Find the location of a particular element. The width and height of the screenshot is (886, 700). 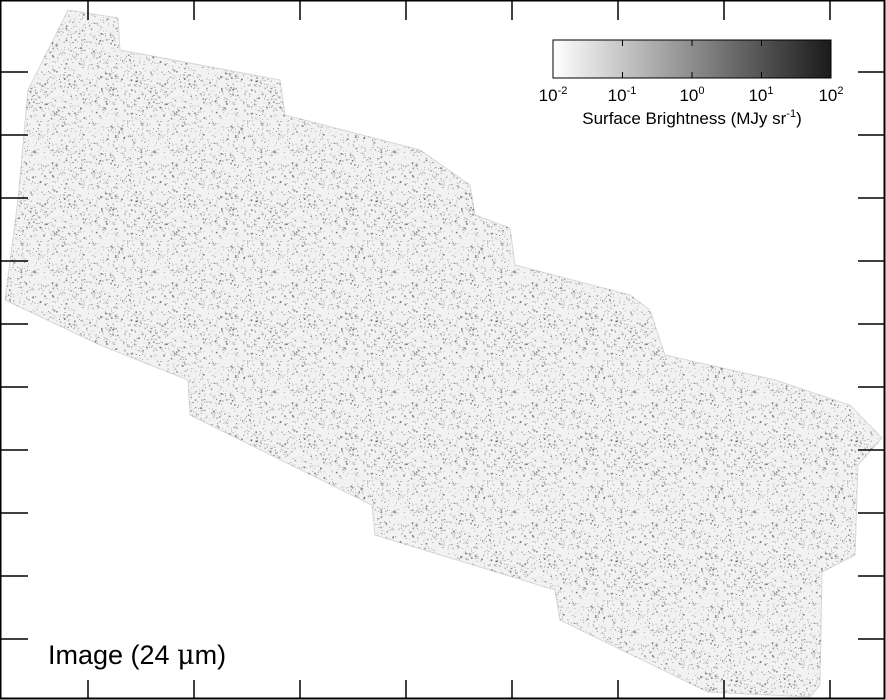

colorbar-tick-label-0: 10⁻² is located at coordinates (553, 95).